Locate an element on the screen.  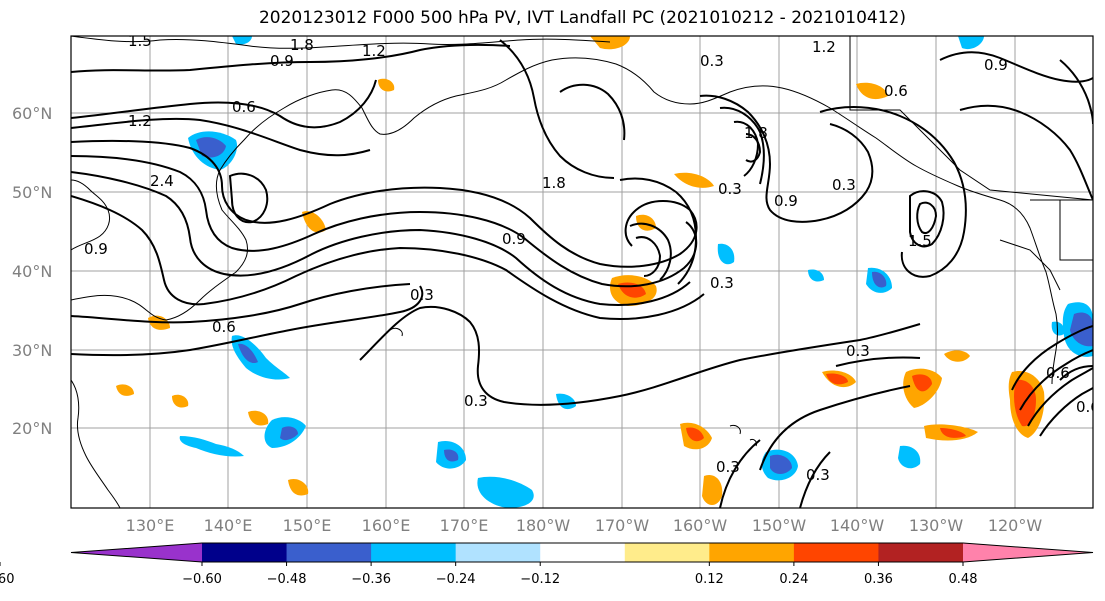
lon-label: 170°W is located at coordinates (622, 525).